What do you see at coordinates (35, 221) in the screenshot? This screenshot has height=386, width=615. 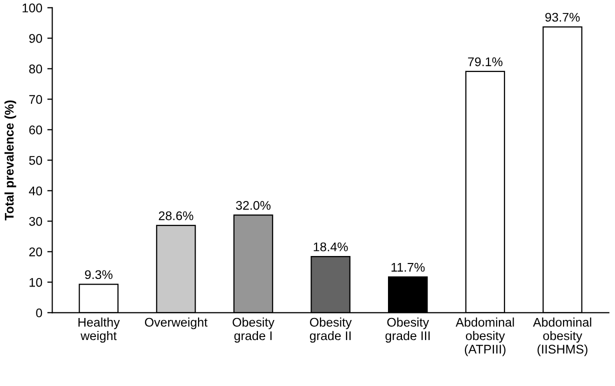 I see `y-tick-label: 30` at bounding box center [35, 221].